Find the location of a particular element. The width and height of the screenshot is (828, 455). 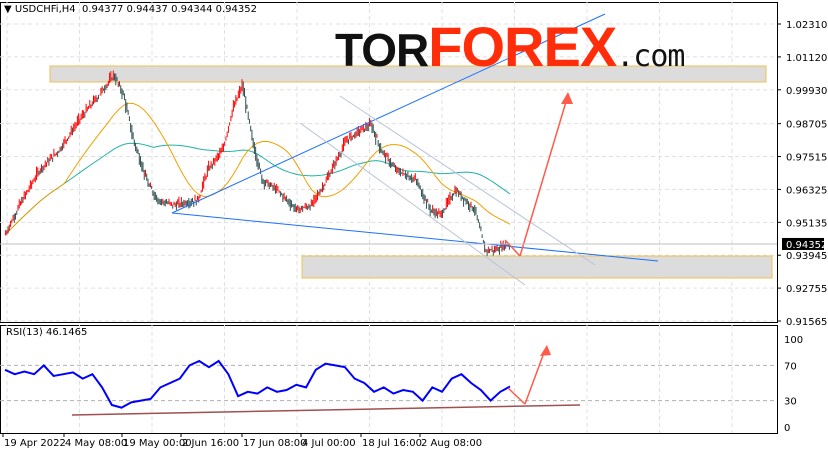

y-tick-label: 0.96325 is located at coordinates (806, 190).